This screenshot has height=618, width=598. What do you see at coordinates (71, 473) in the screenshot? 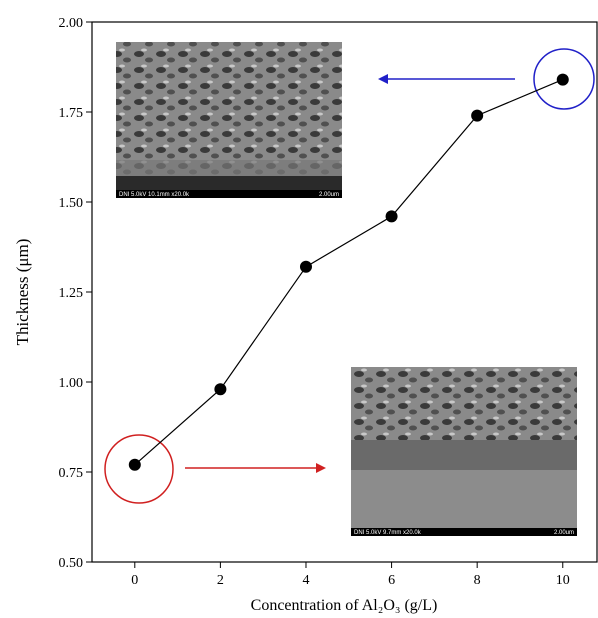
I see `y-tick-label: 0.75` at bounding box center [71, 473].